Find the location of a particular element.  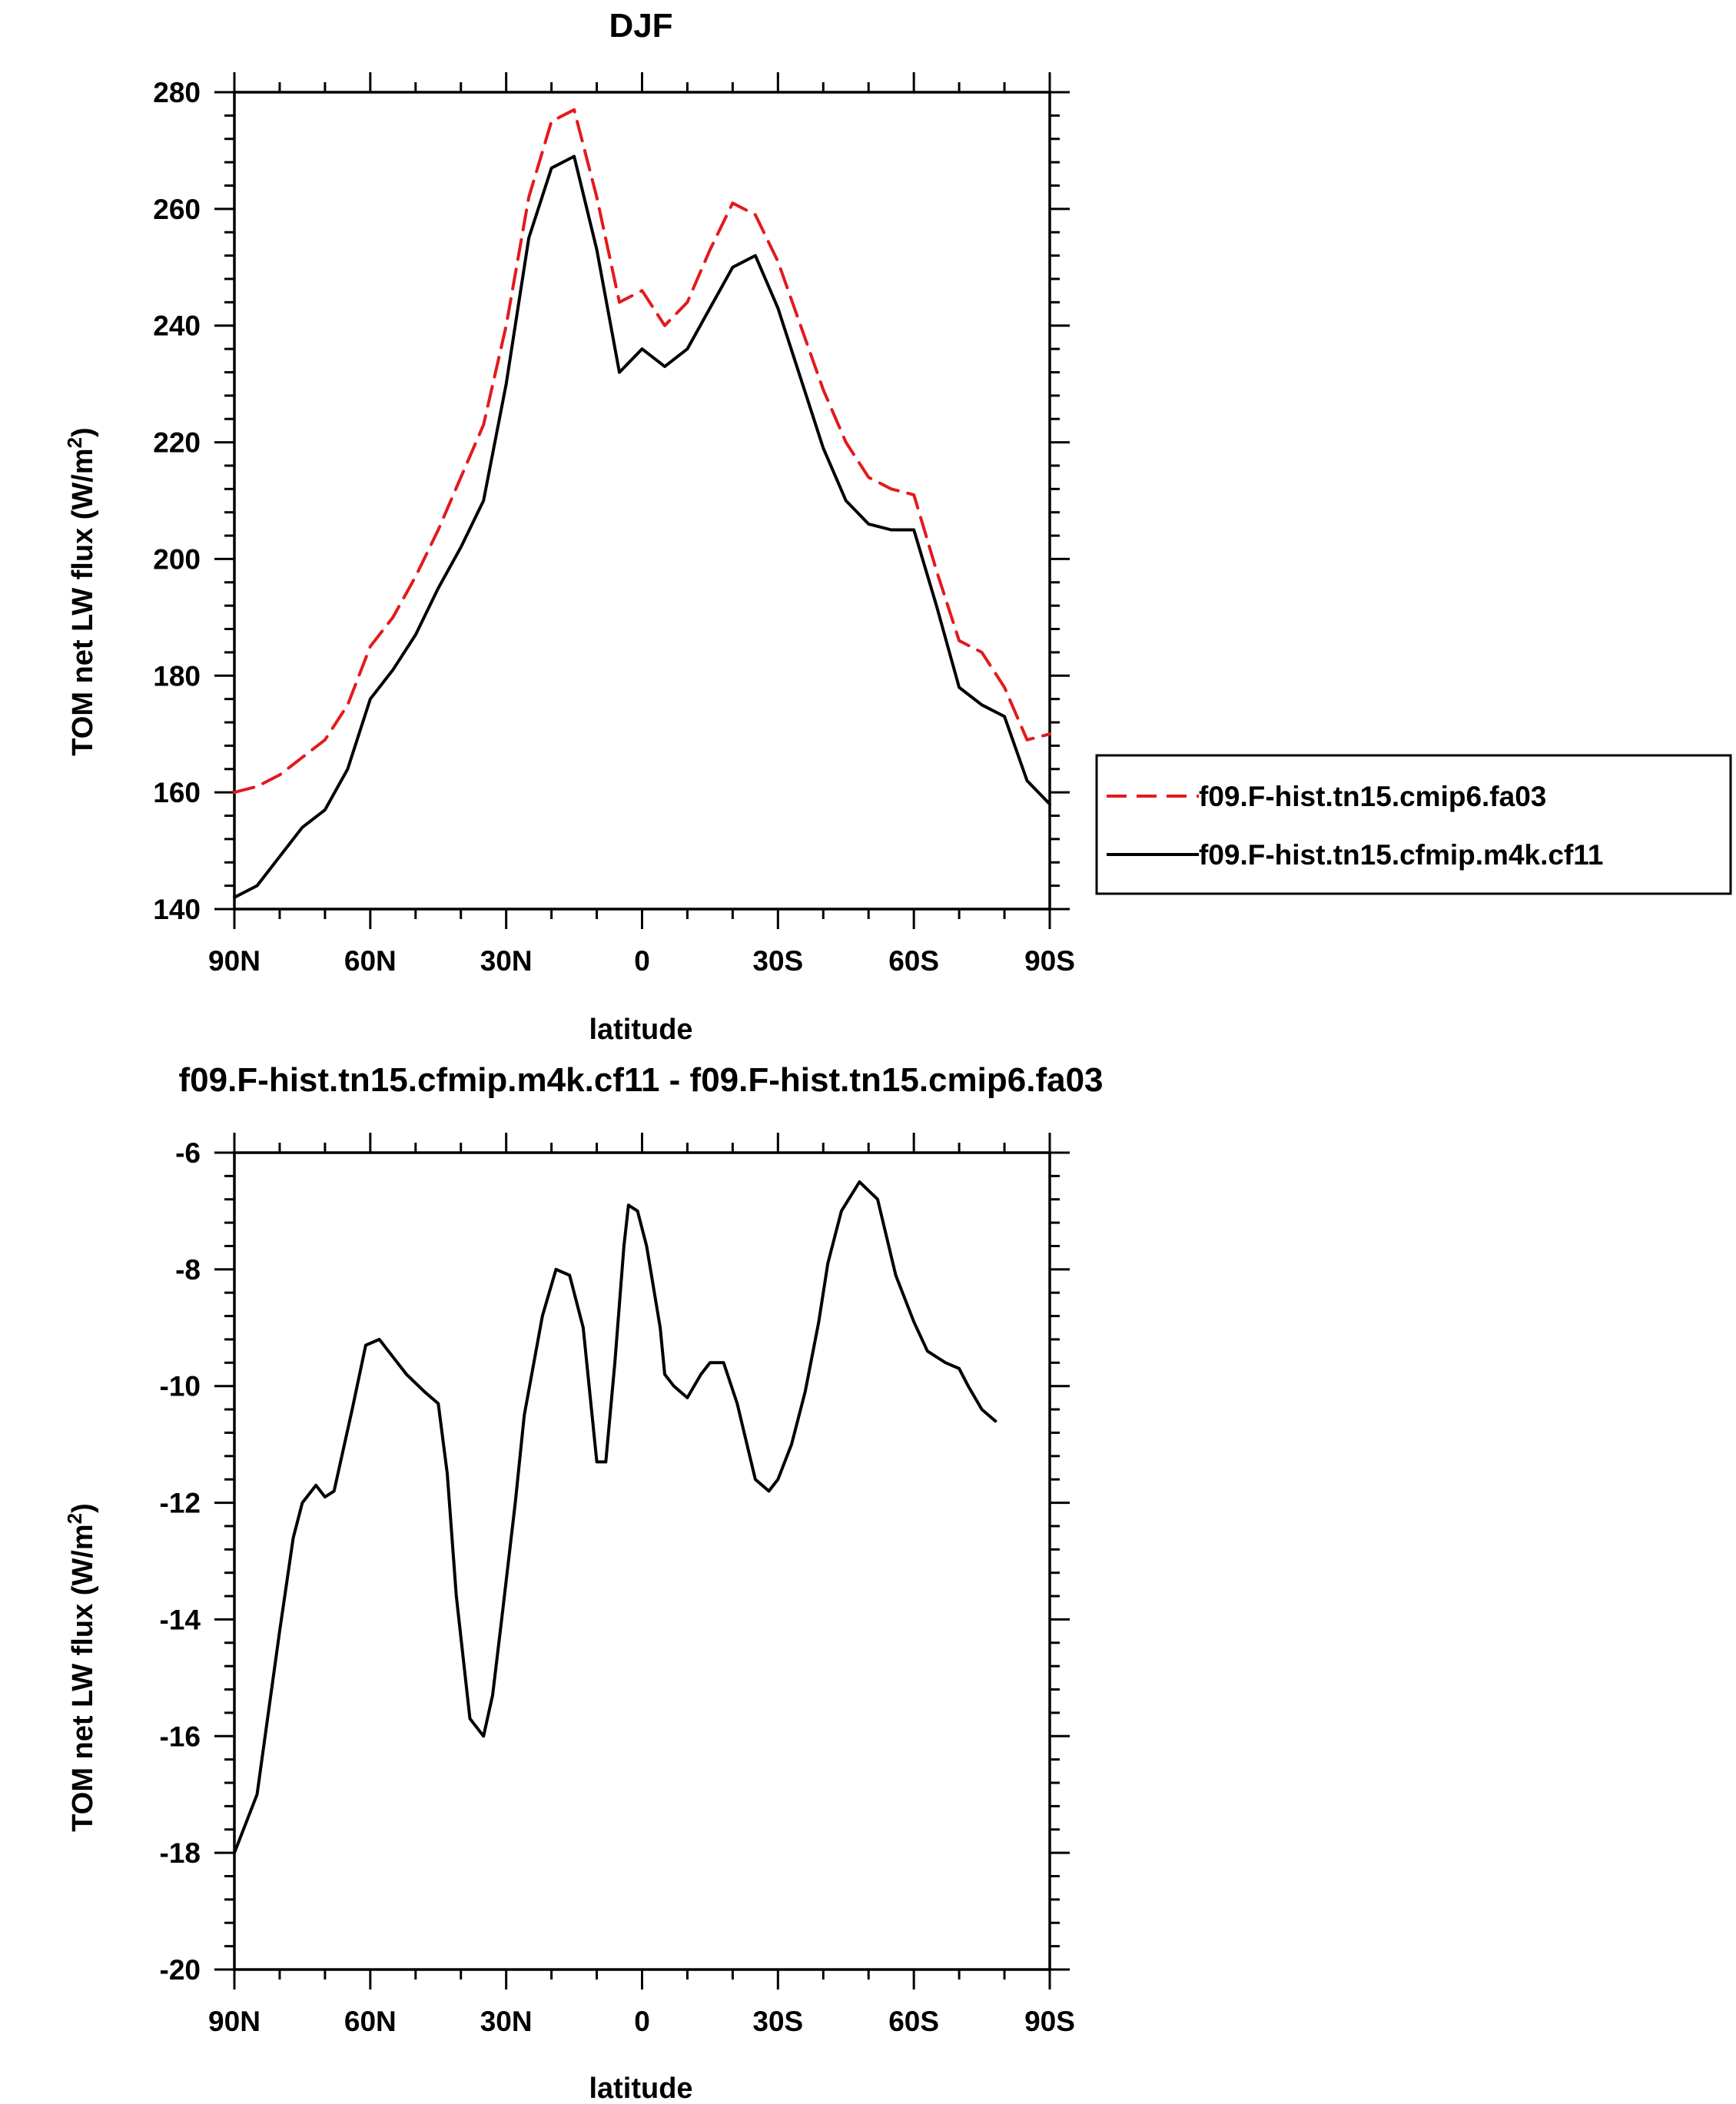

bottom-y-axis-label-main: TOM net LW flux (W/m is located at coordinates (83, 1677).